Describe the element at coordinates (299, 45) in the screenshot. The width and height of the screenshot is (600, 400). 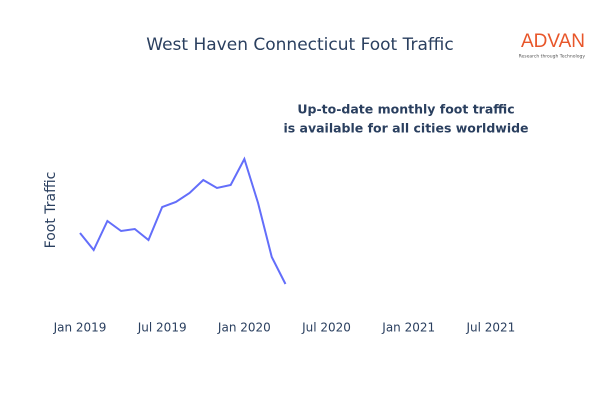
I see `chart-title: West Haven Connecticut Foot Traffic` at that location.